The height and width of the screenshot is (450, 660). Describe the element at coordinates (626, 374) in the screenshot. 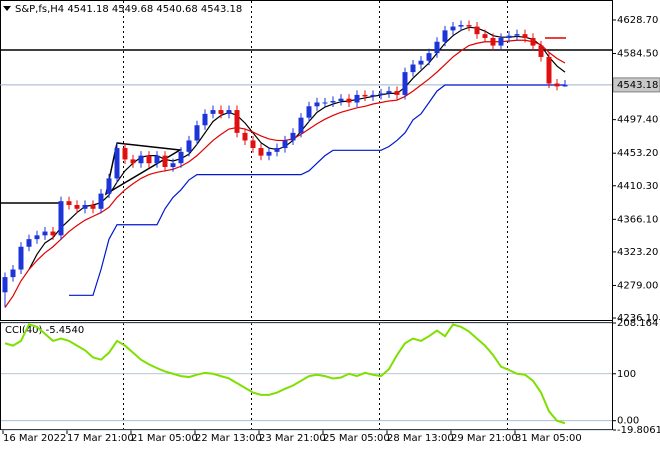

I see `y-tick-label: 100` at that location.